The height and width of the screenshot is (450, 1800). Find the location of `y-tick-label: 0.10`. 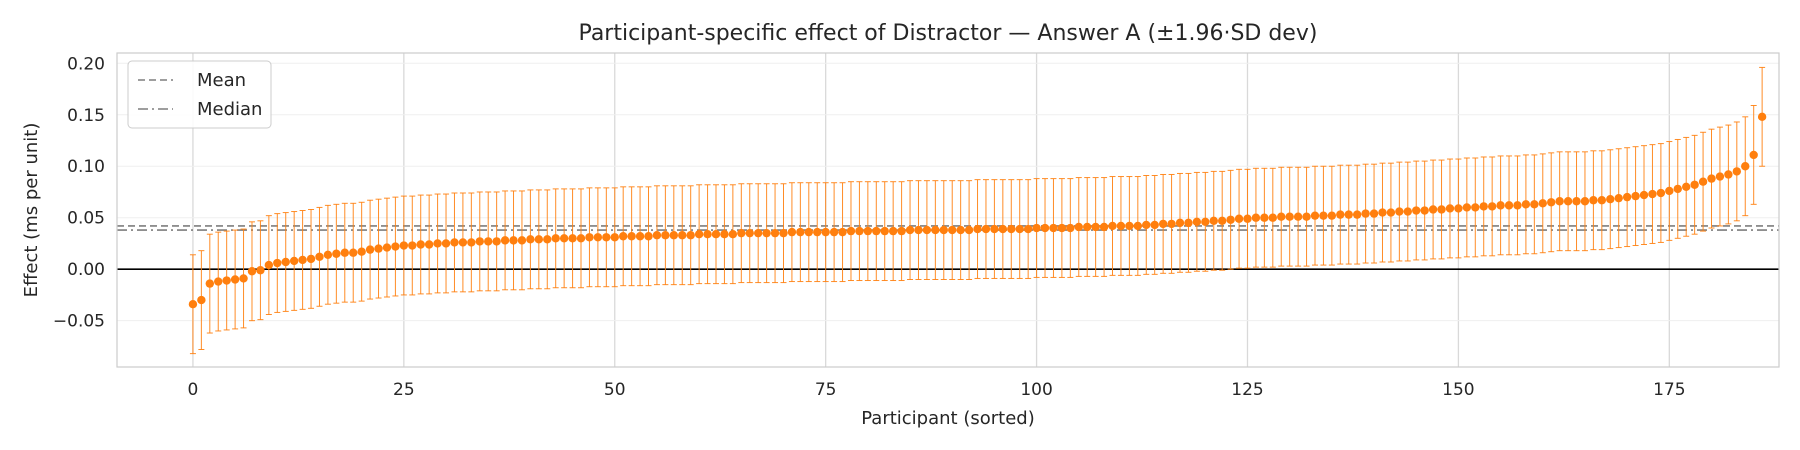

y-tick-label: 0.10 is located at coordinates (86, 167).